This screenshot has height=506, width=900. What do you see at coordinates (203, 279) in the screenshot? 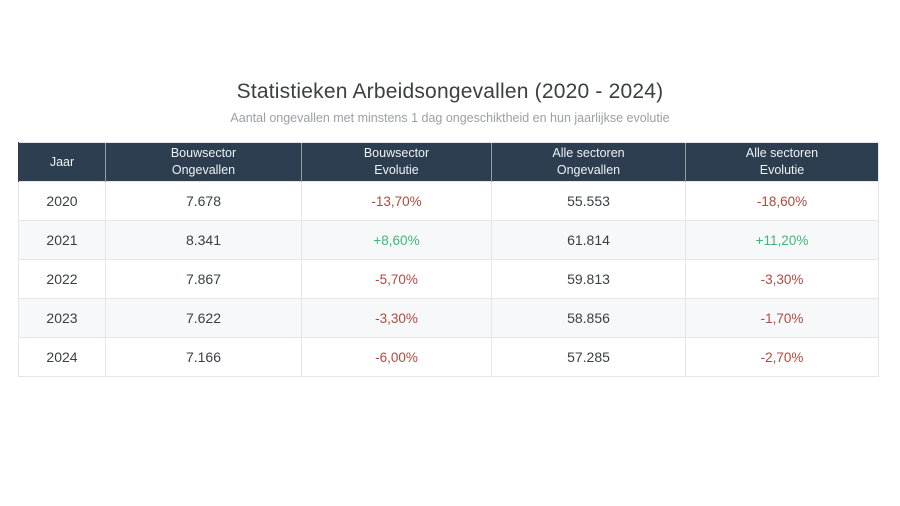
I see `bouwsector-ongevallen-cell: 7.867` at bounding box center [203, 279].